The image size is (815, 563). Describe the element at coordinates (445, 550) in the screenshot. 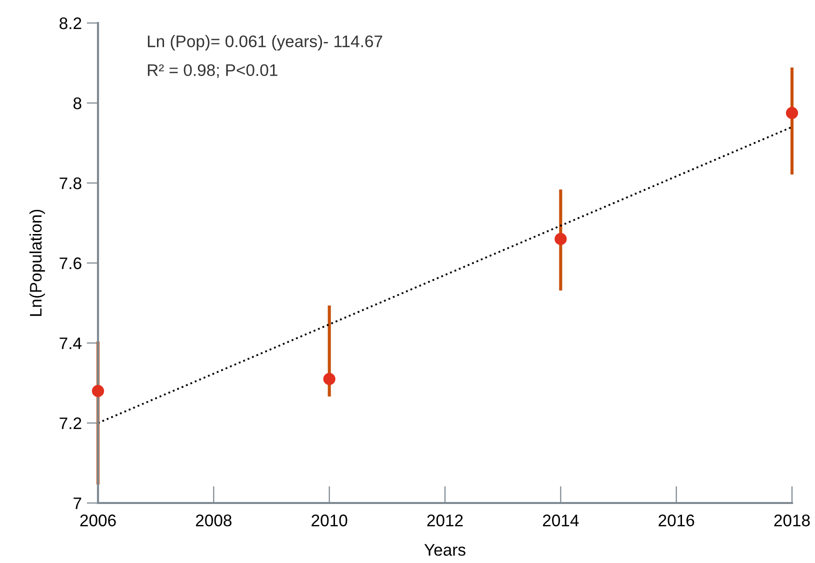

I see `x-axis-title: Years` at that location.